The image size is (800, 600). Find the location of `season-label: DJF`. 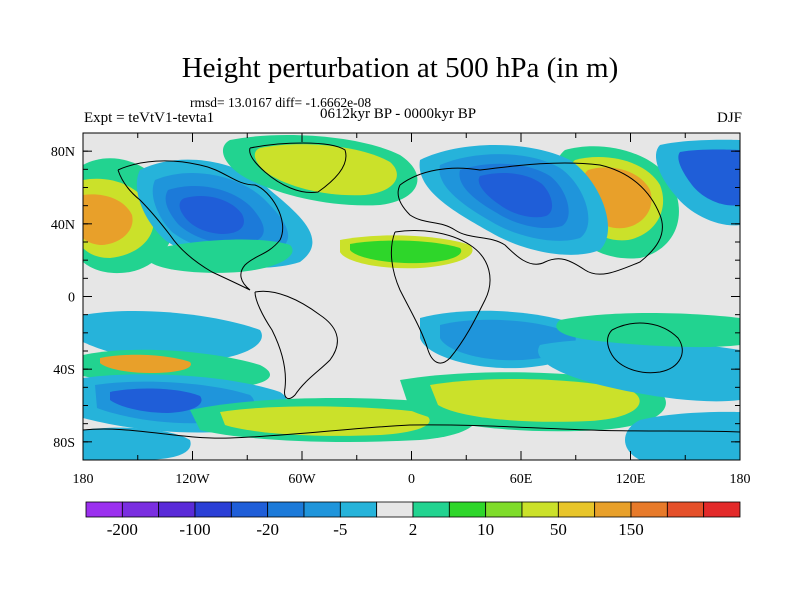

season-label: DJF is located at coordinates (729, 118).